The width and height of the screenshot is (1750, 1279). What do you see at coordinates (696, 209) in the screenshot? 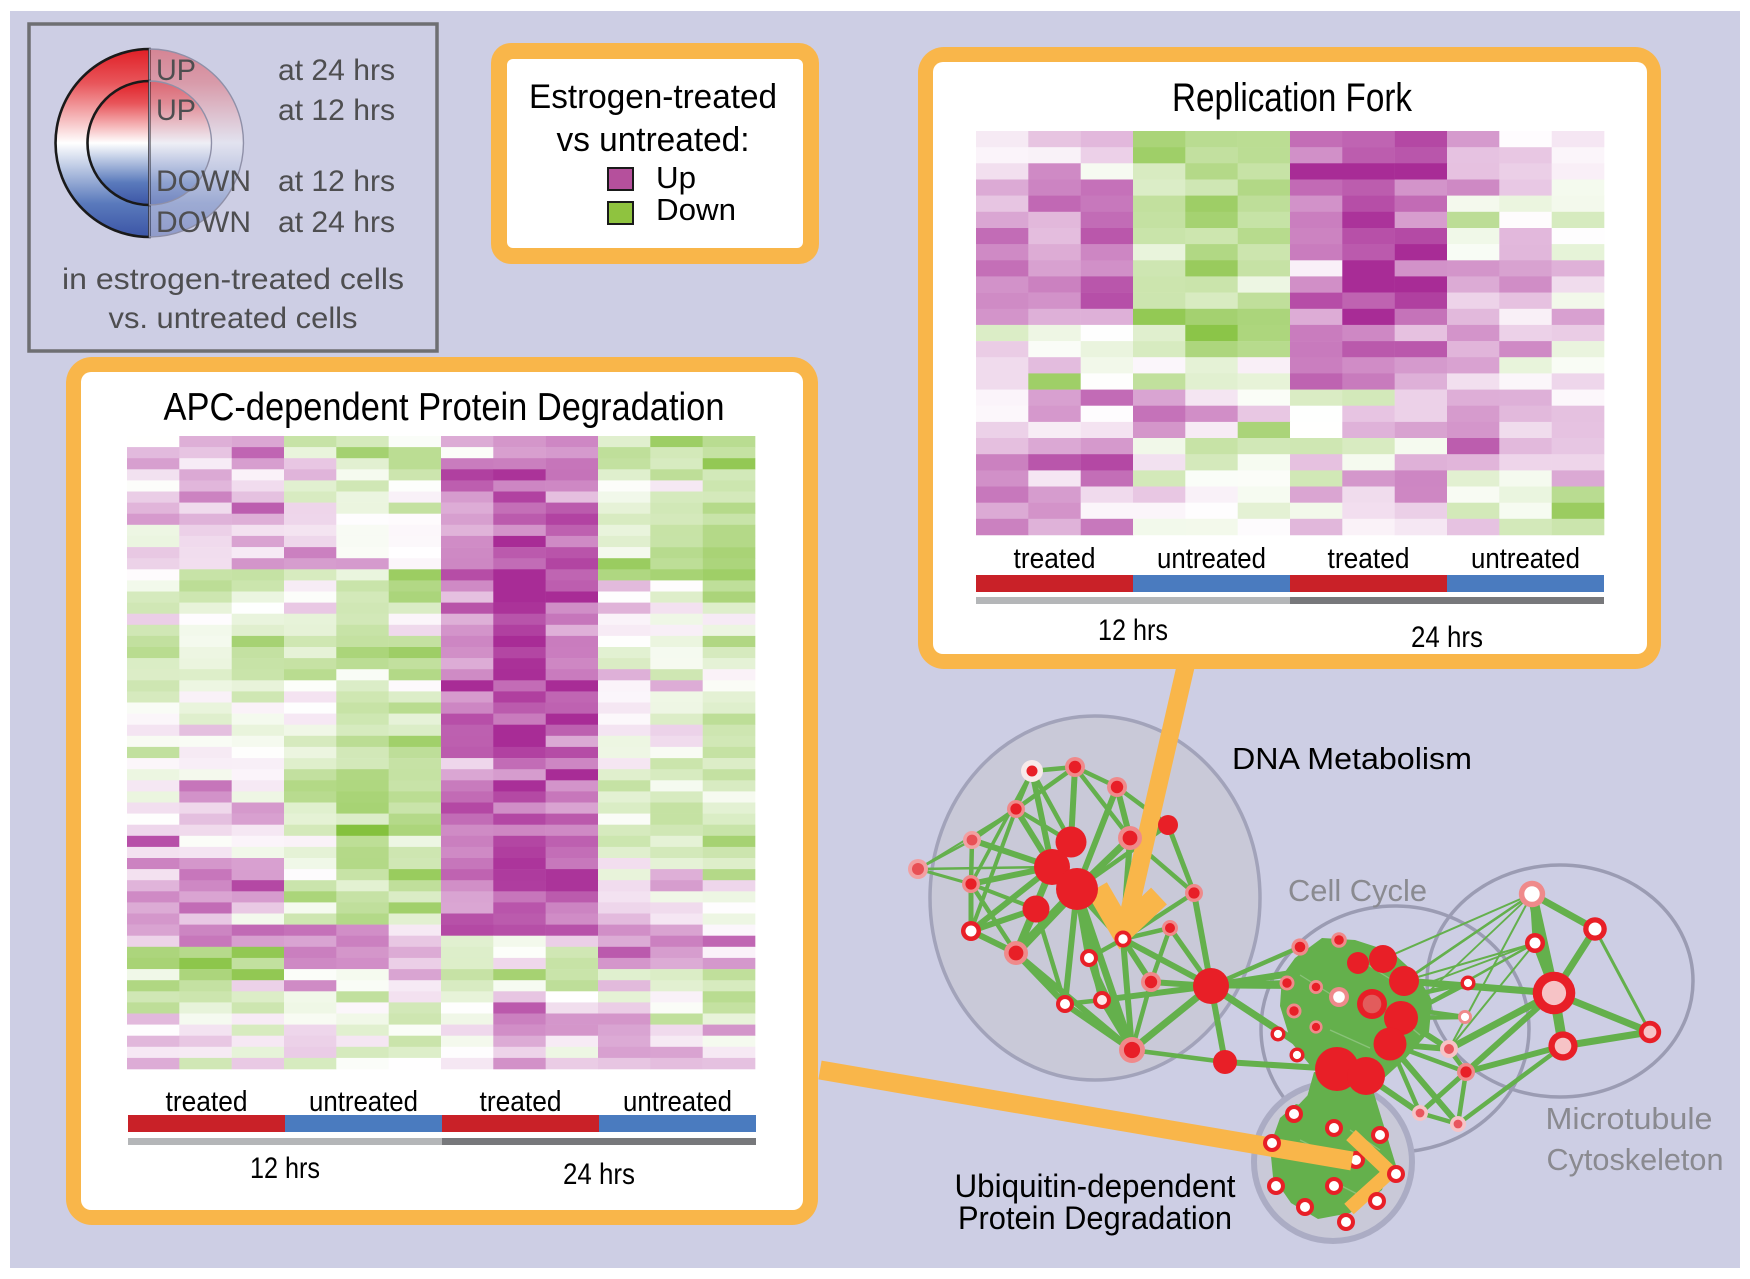
I see `svg-text: Down` at bounding box center [696, 209].